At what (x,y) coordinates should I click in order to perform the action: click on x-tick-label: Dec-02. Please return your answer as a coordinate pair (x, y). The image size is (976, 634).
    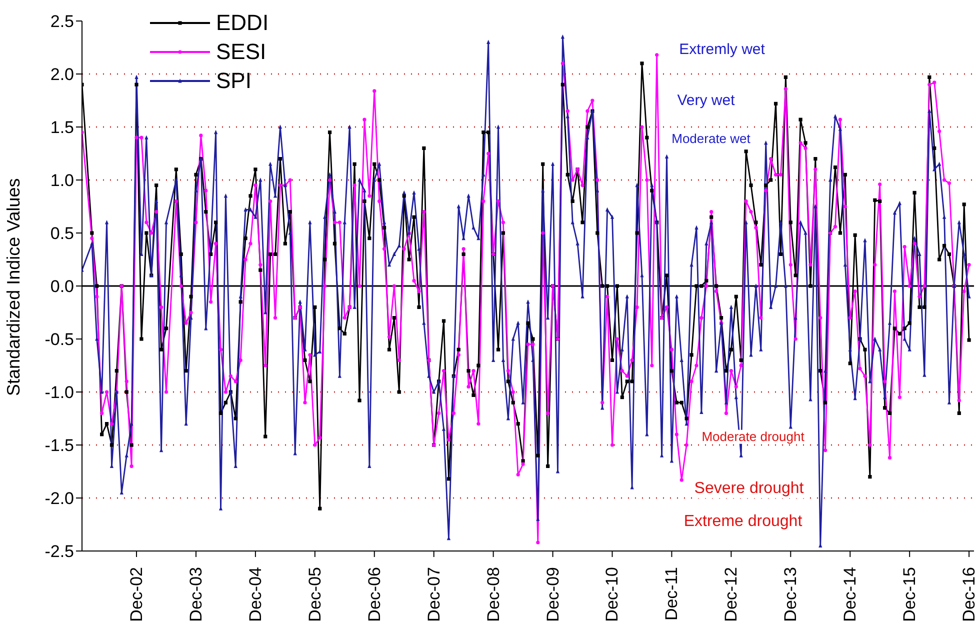
    Looking at the image, I should click on (136, 594).